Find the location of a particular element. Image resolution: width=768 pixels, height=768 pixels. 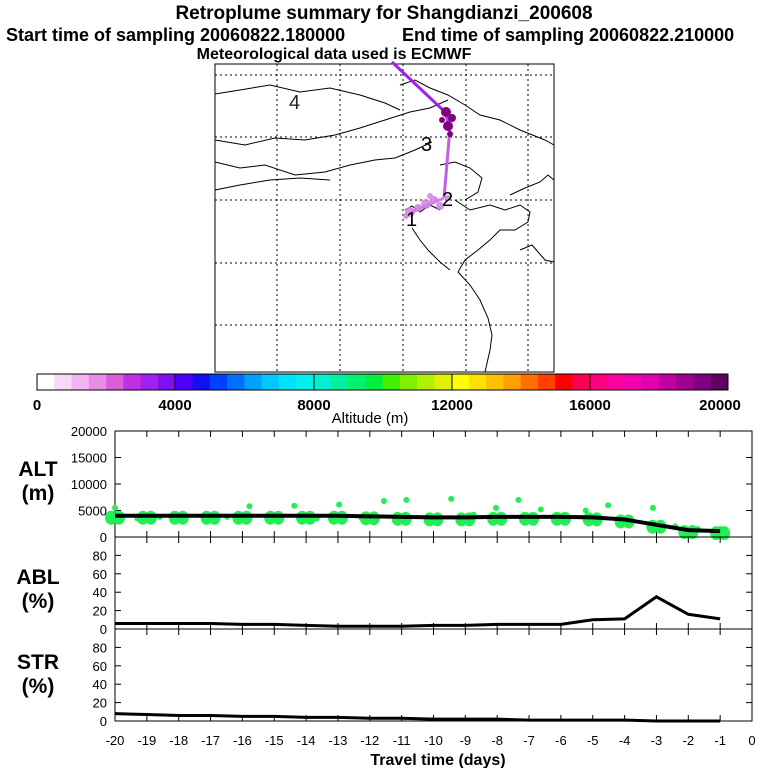

x-tick-label: -9 is located at coordinates (466, 740).